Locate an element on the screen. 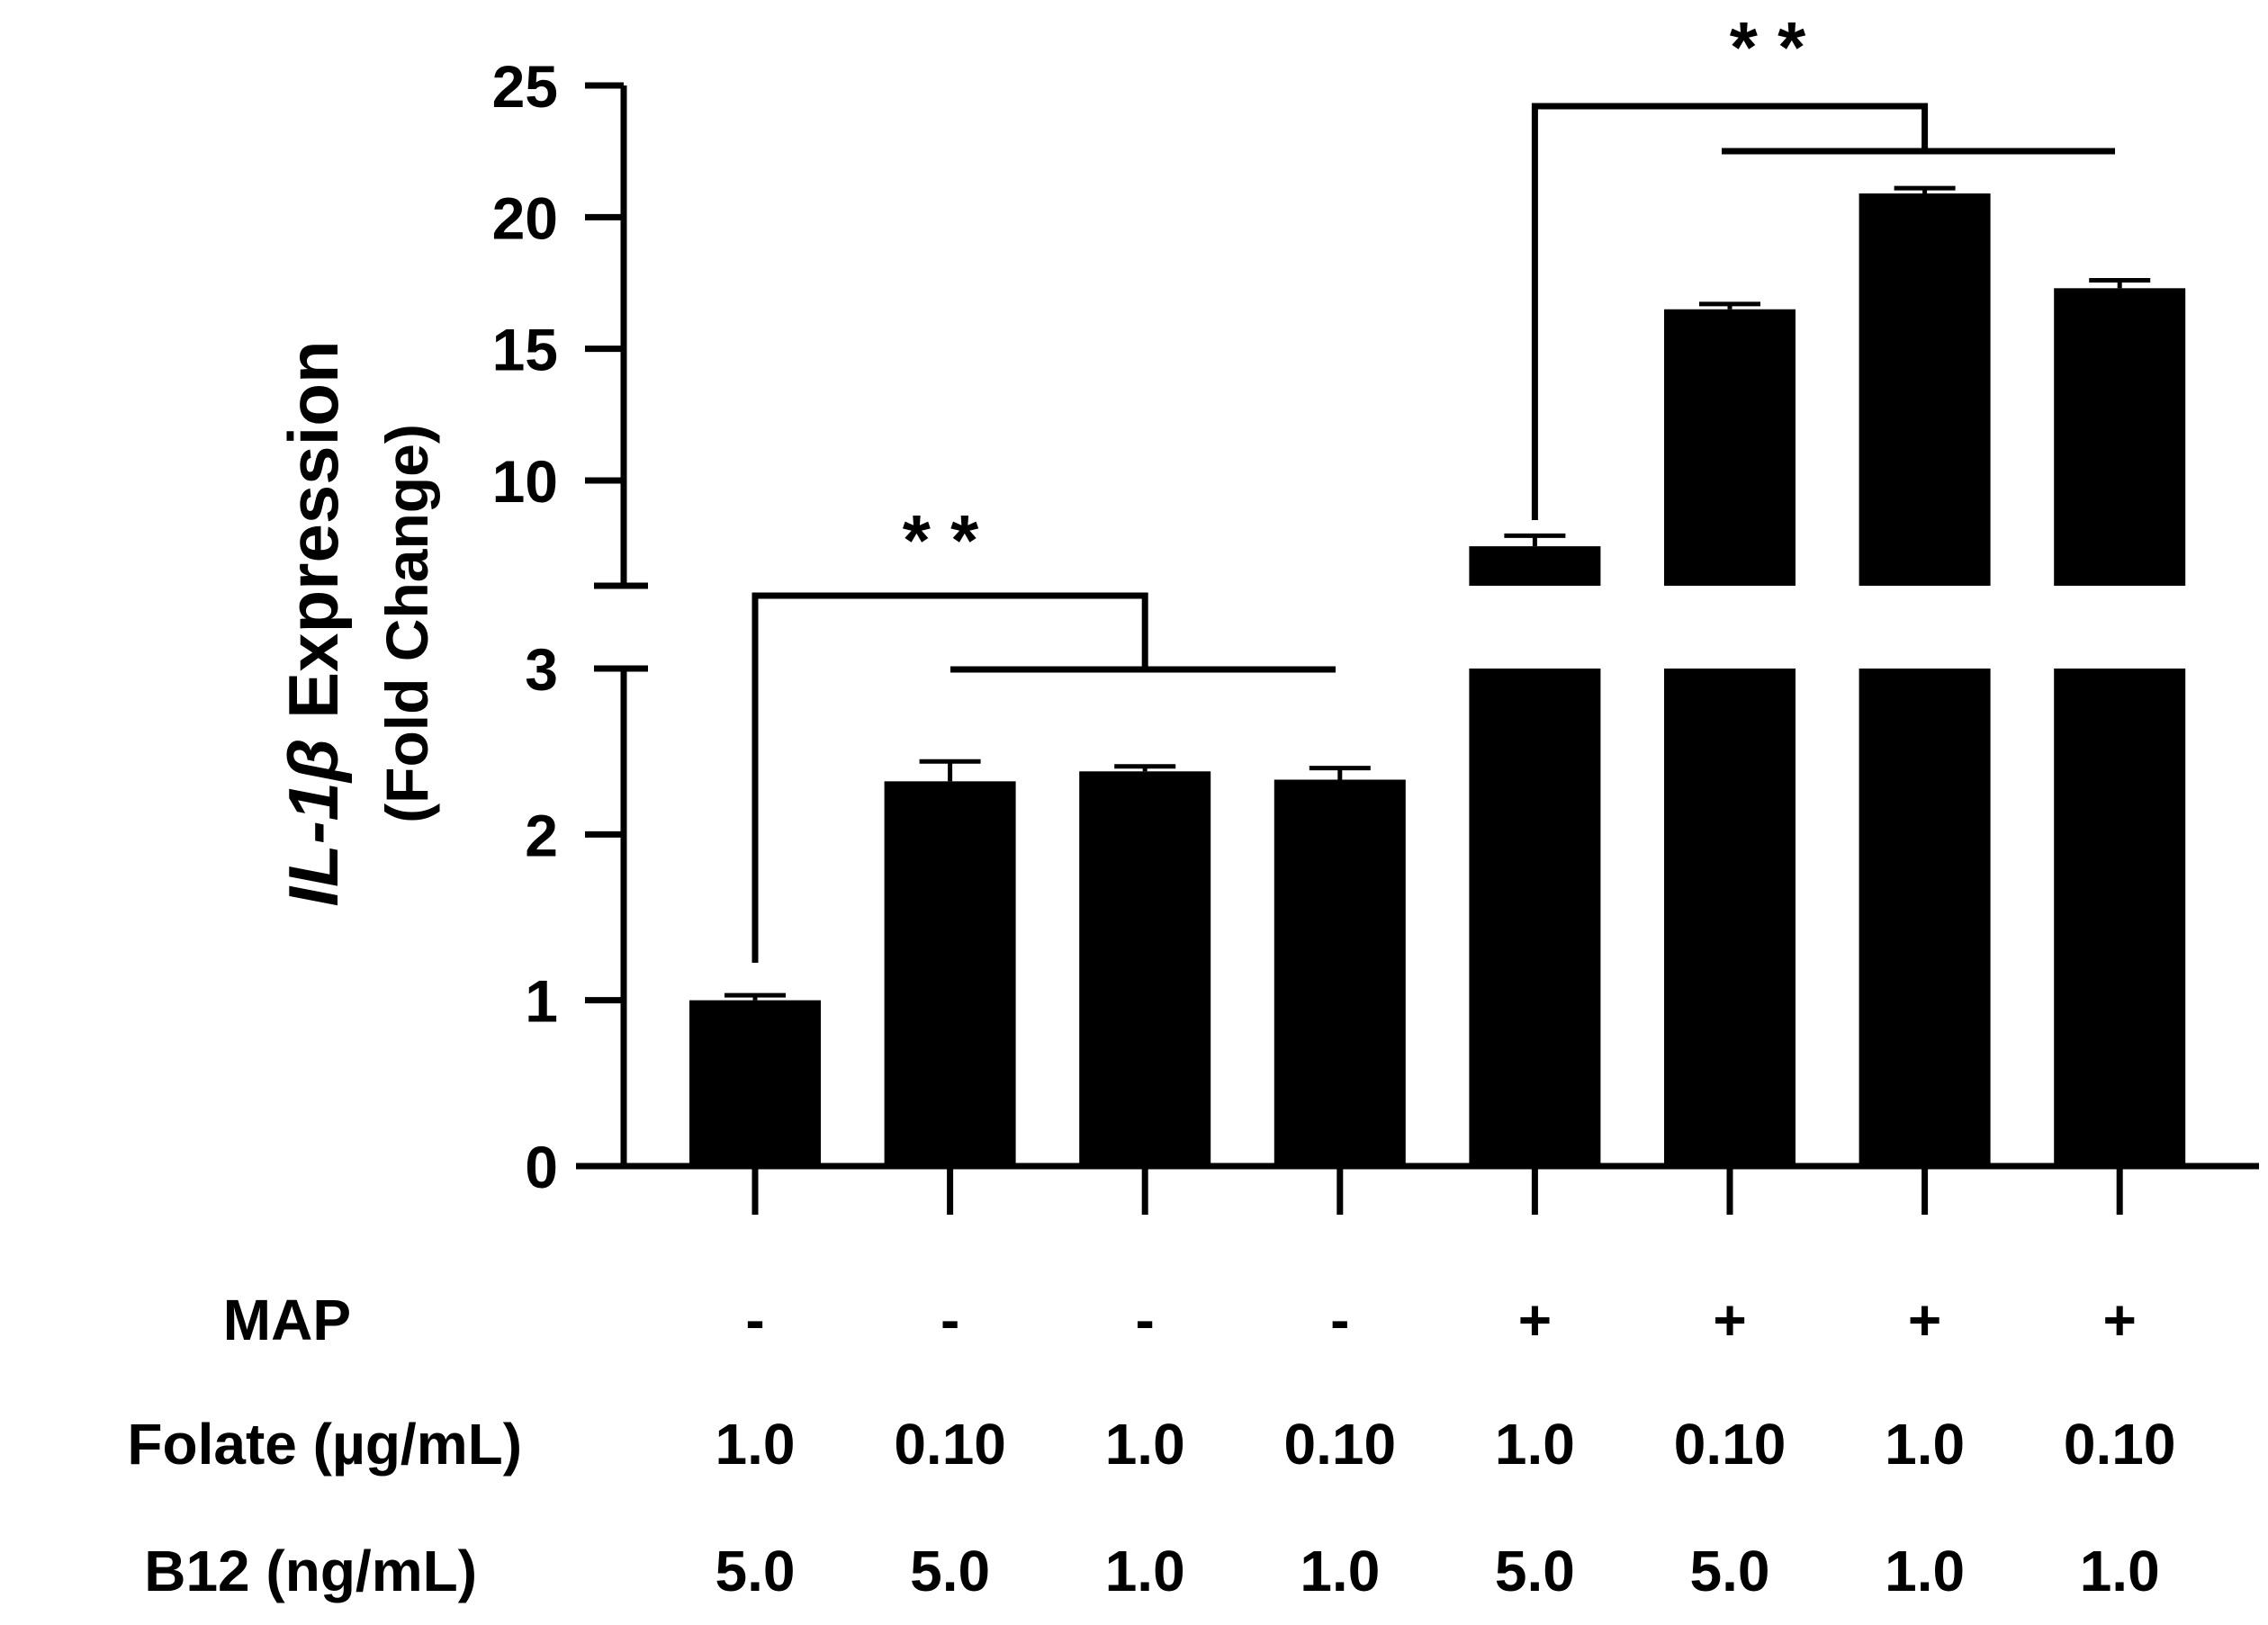 Image resolution: width=2268 pixels, height=1625 pixels. row-label: MAP is located at coordinates (287, 1320).